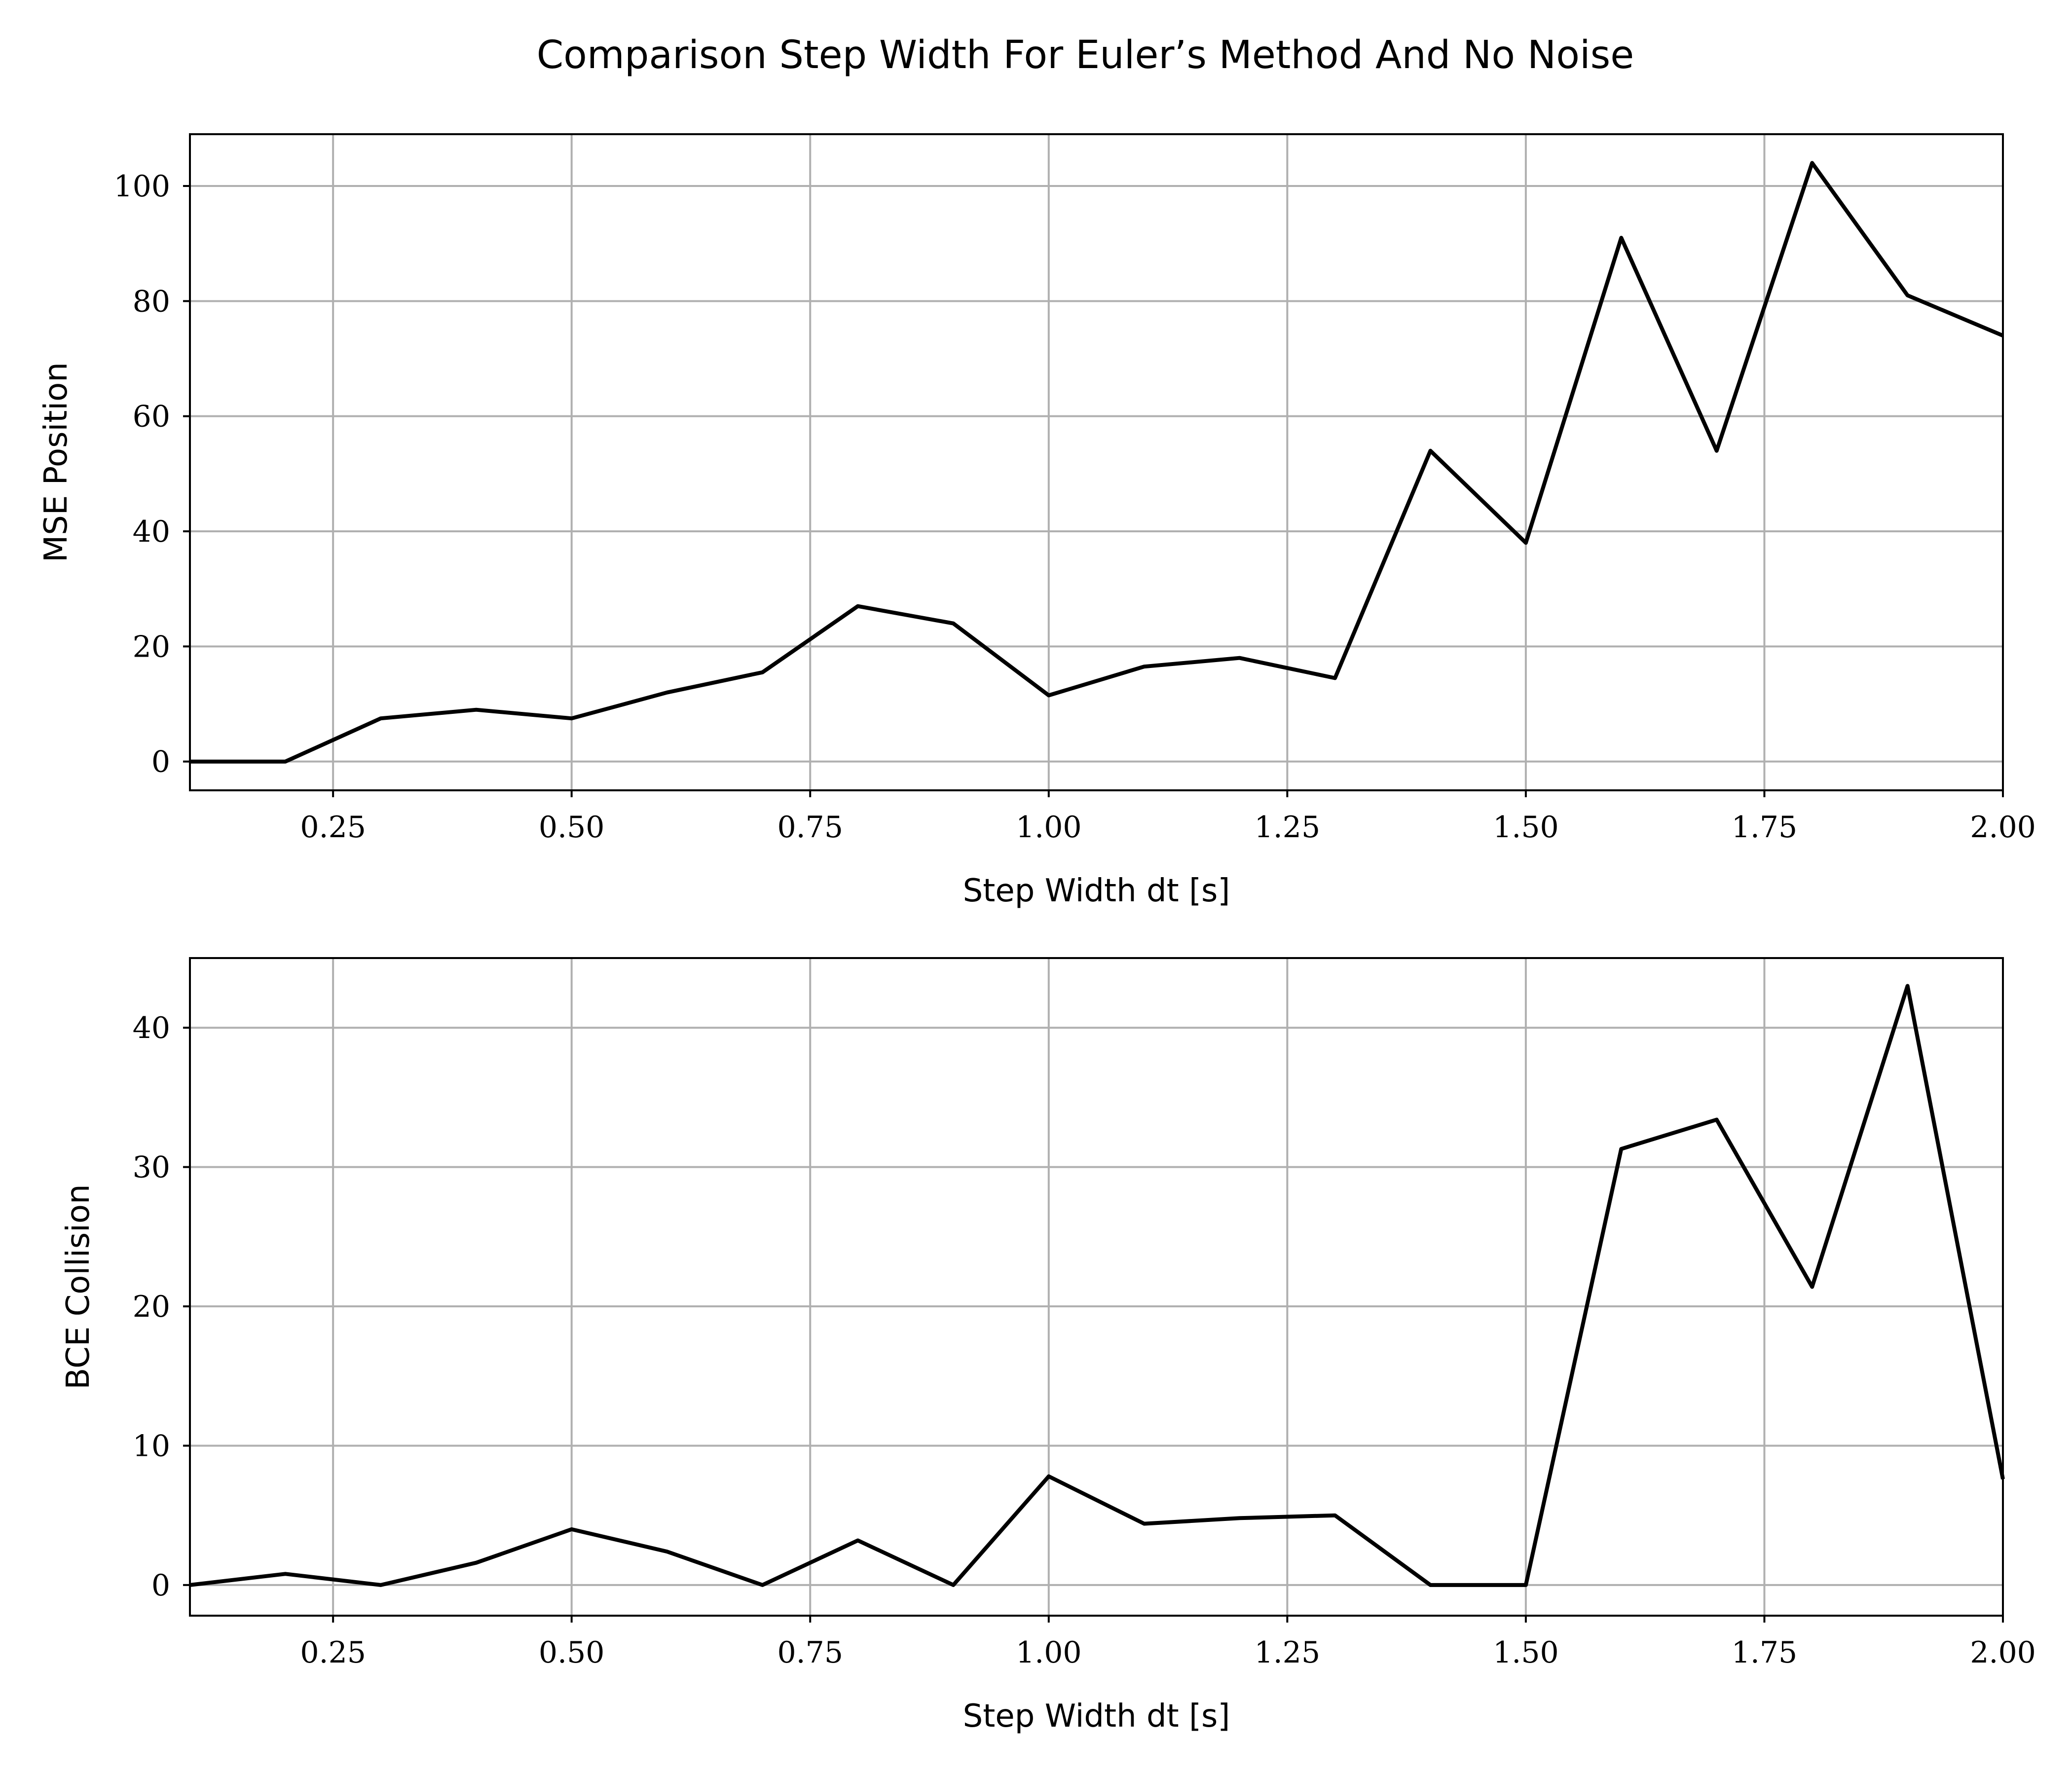  What do you see at coordinates (152, 1167) in the screenshot?
I see `y-tick-label: 30` at bounding box center [152, 1167].